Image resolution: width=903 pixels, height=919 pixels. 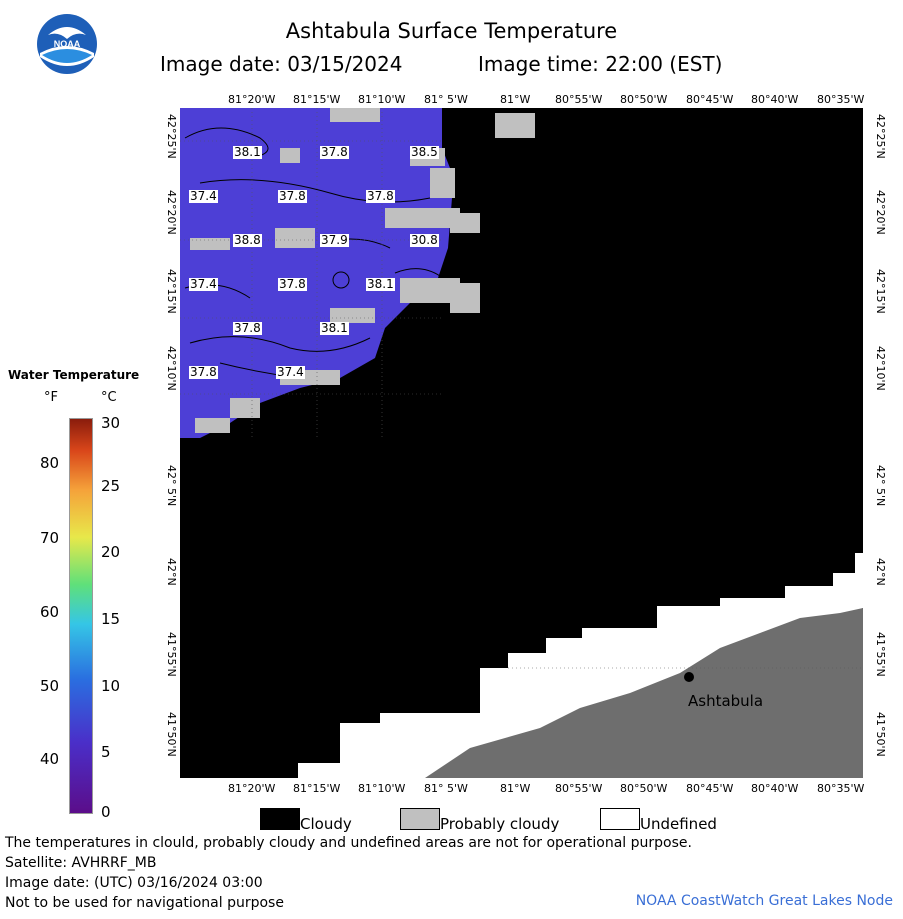 What do you see at coordinates (252, 788) in the screenshot?
I see `lon-tick-bottom: 81°20'W` at bounding box center [252, 788].